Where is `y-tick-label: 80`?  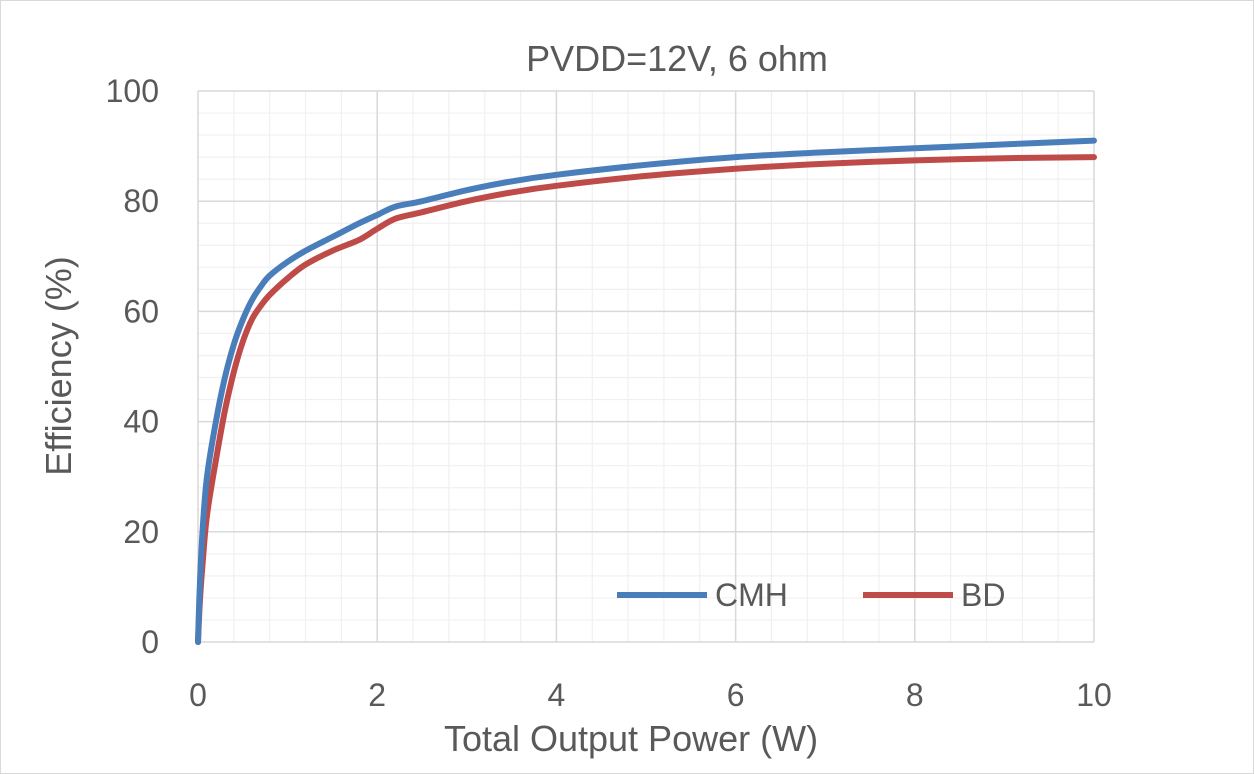
y-tick-label: 80 is located at coordinates (141, 201).